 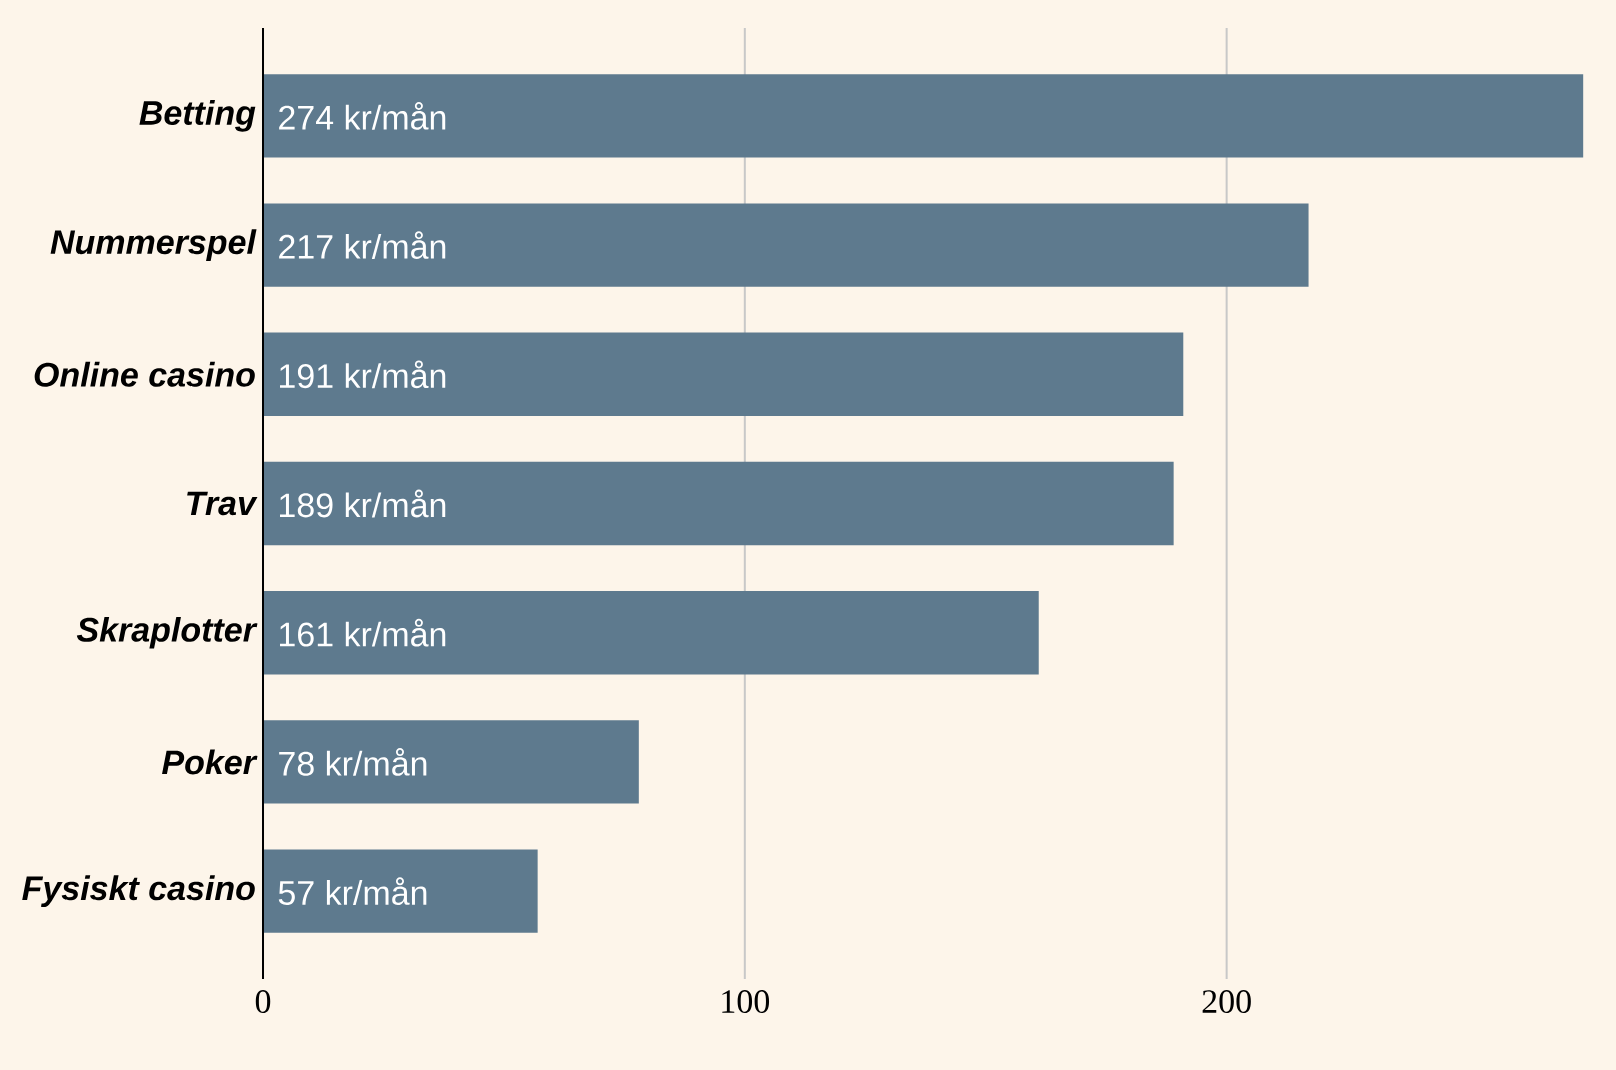 I want to click on data-label: 78 kr/mån, so click(x=353, y=762).